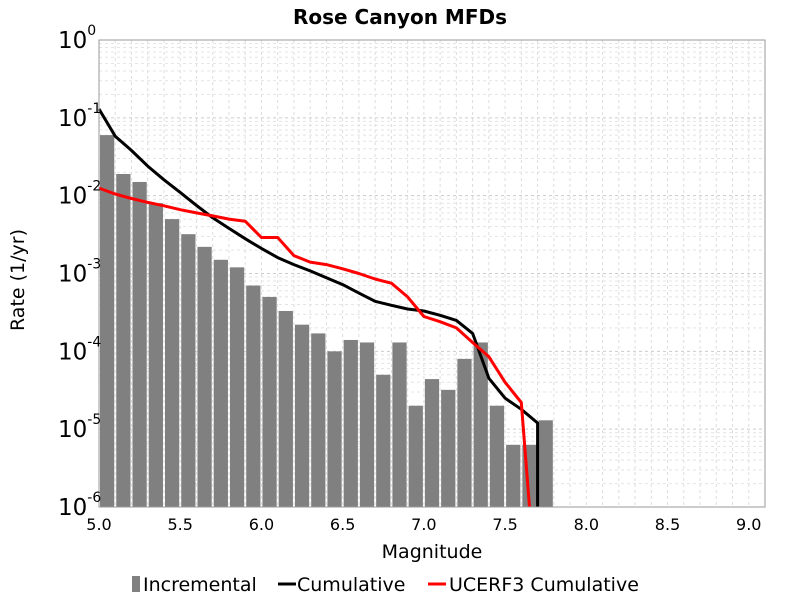 This screenshot has width=800, height=600. I want to click on chart-title: Rose Canyon MFDs, so click(400, 17).